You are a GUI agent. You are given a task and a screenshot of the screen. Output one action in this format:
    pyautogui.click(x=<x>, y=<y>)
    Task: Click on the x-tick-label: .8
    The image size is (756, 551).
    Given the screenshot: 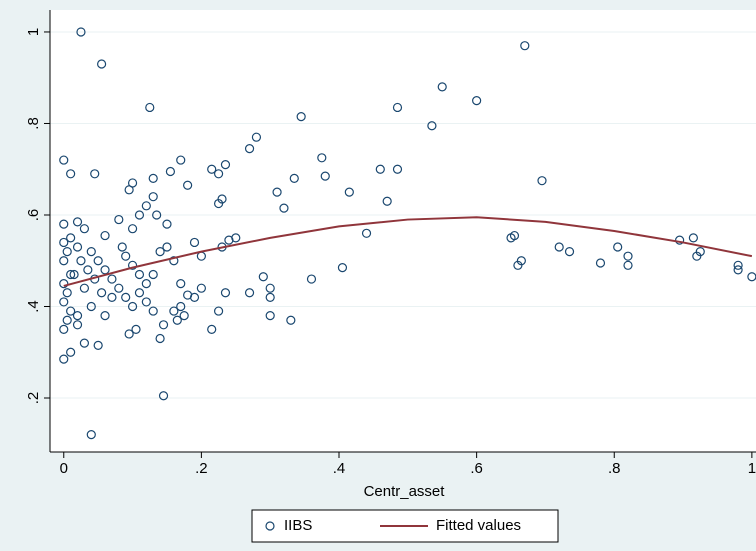 What is the action you would take?
    pyautogui.click(x=614, y=468)
    